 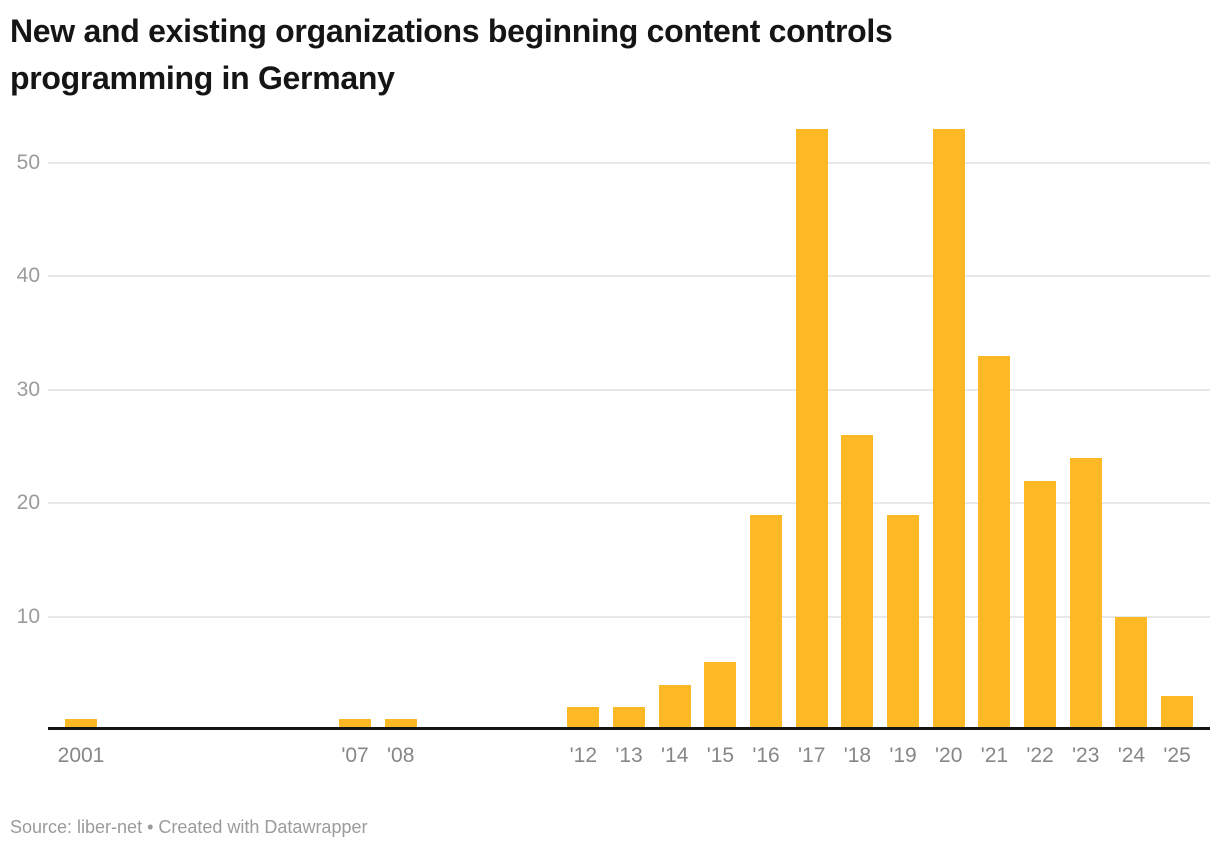 I want to click on bar-2023, so click(x=1085, y=593).